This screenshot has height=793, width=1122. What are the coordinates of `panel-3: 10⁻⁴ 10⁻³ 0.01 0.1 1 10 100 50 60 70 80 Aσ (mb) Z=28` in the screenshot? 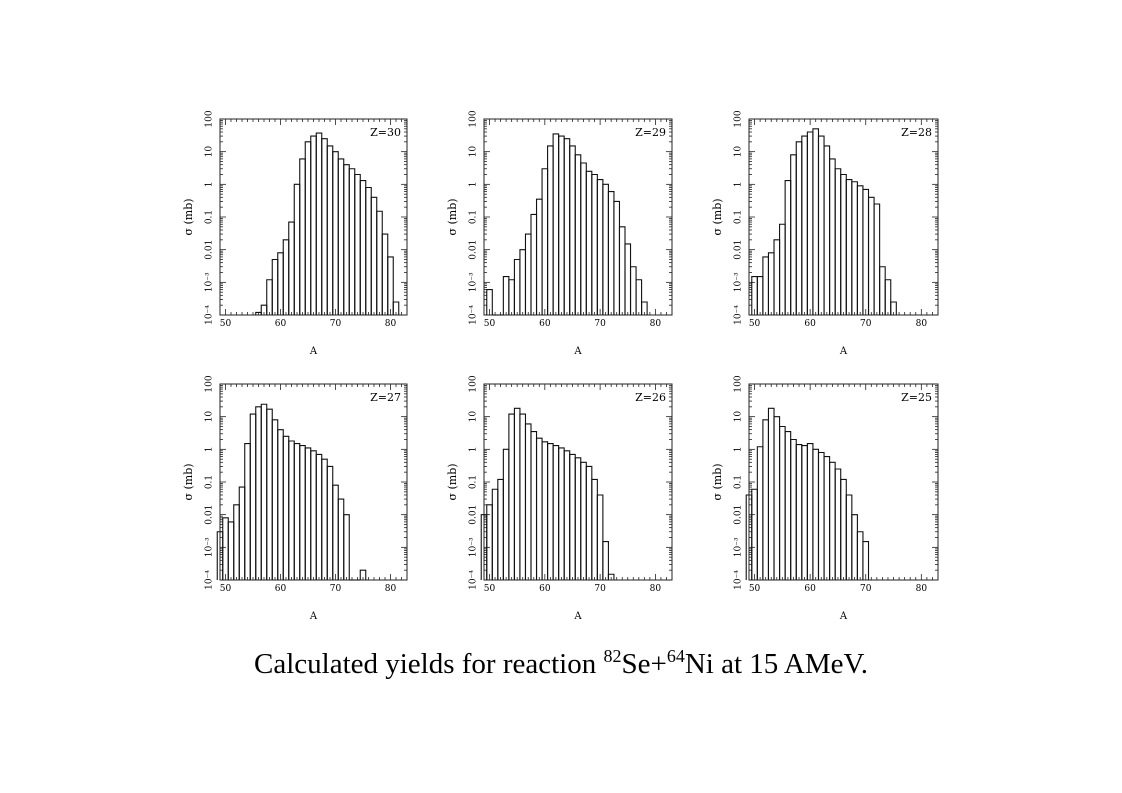 It's located at (825, 233).